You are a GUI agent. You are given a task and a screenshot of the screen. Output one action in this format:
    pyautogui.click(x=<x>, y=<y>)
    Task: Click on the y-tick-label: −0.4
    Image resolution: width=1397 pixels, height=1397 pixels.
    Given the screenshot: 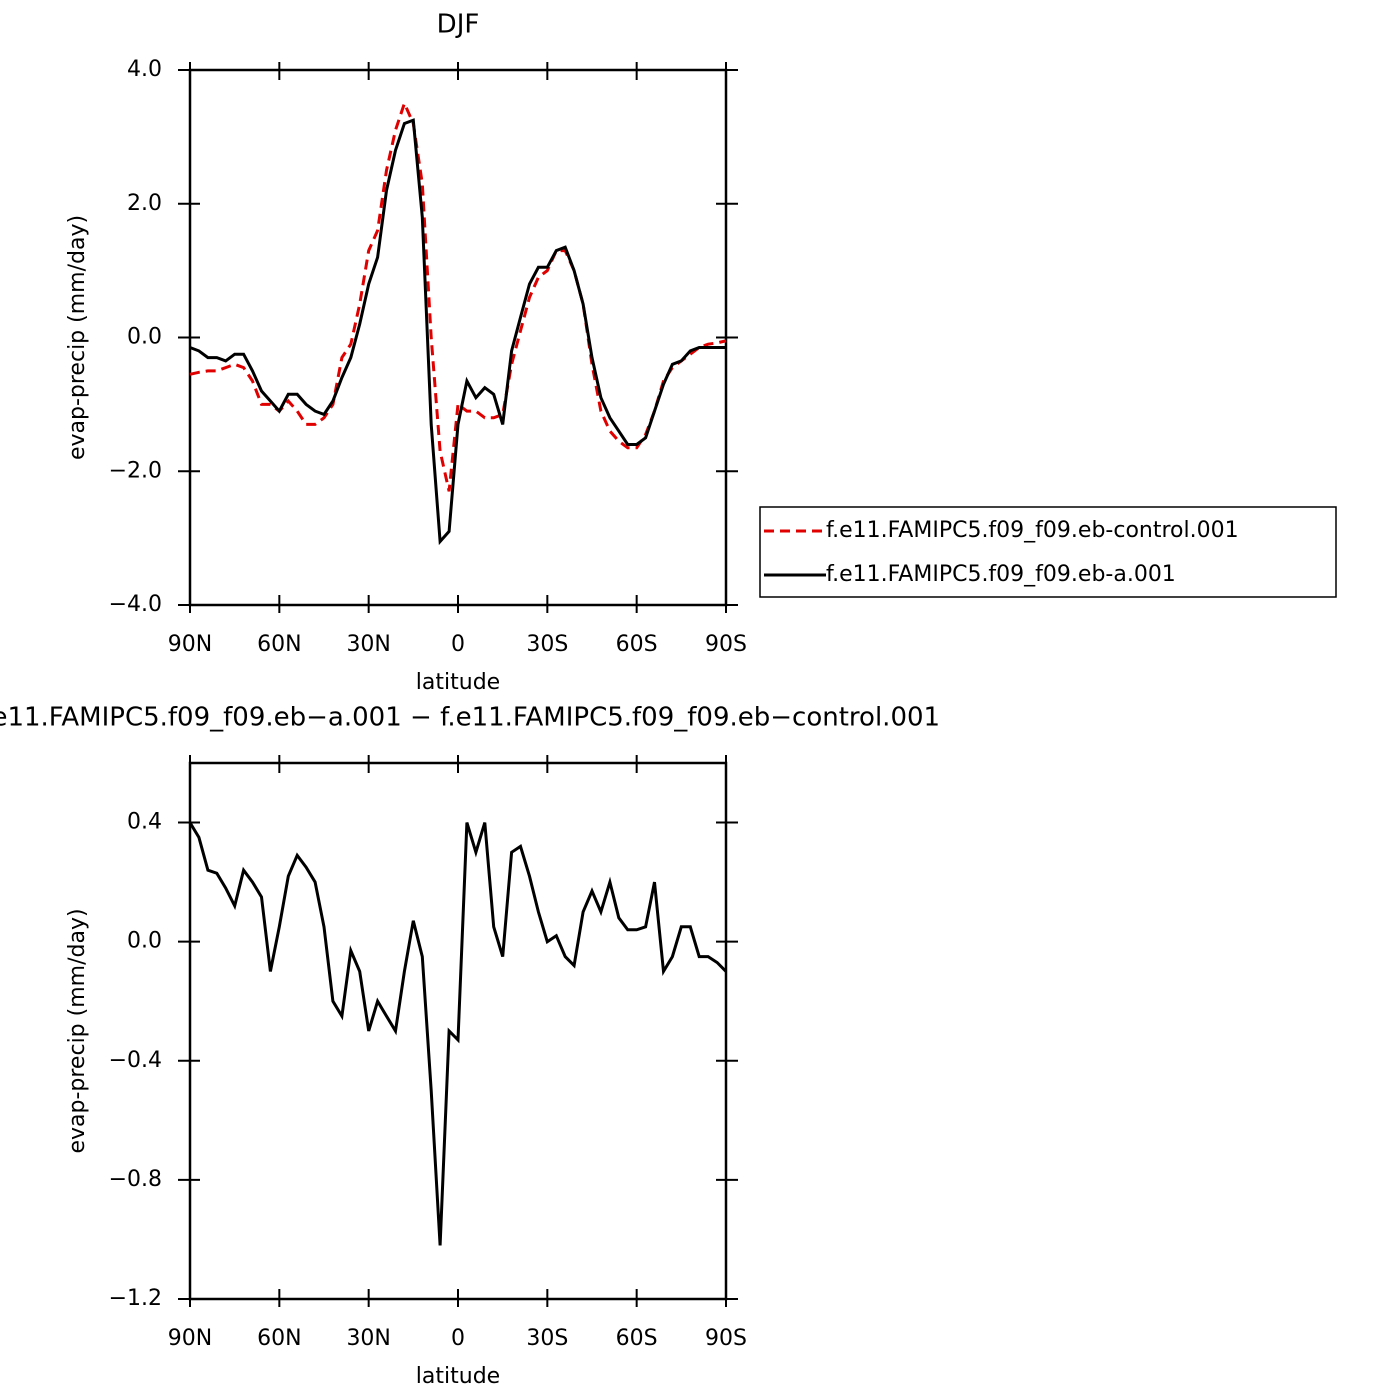 What is the action you would take?
    pyautogui.click(x=135, y=1060)
    